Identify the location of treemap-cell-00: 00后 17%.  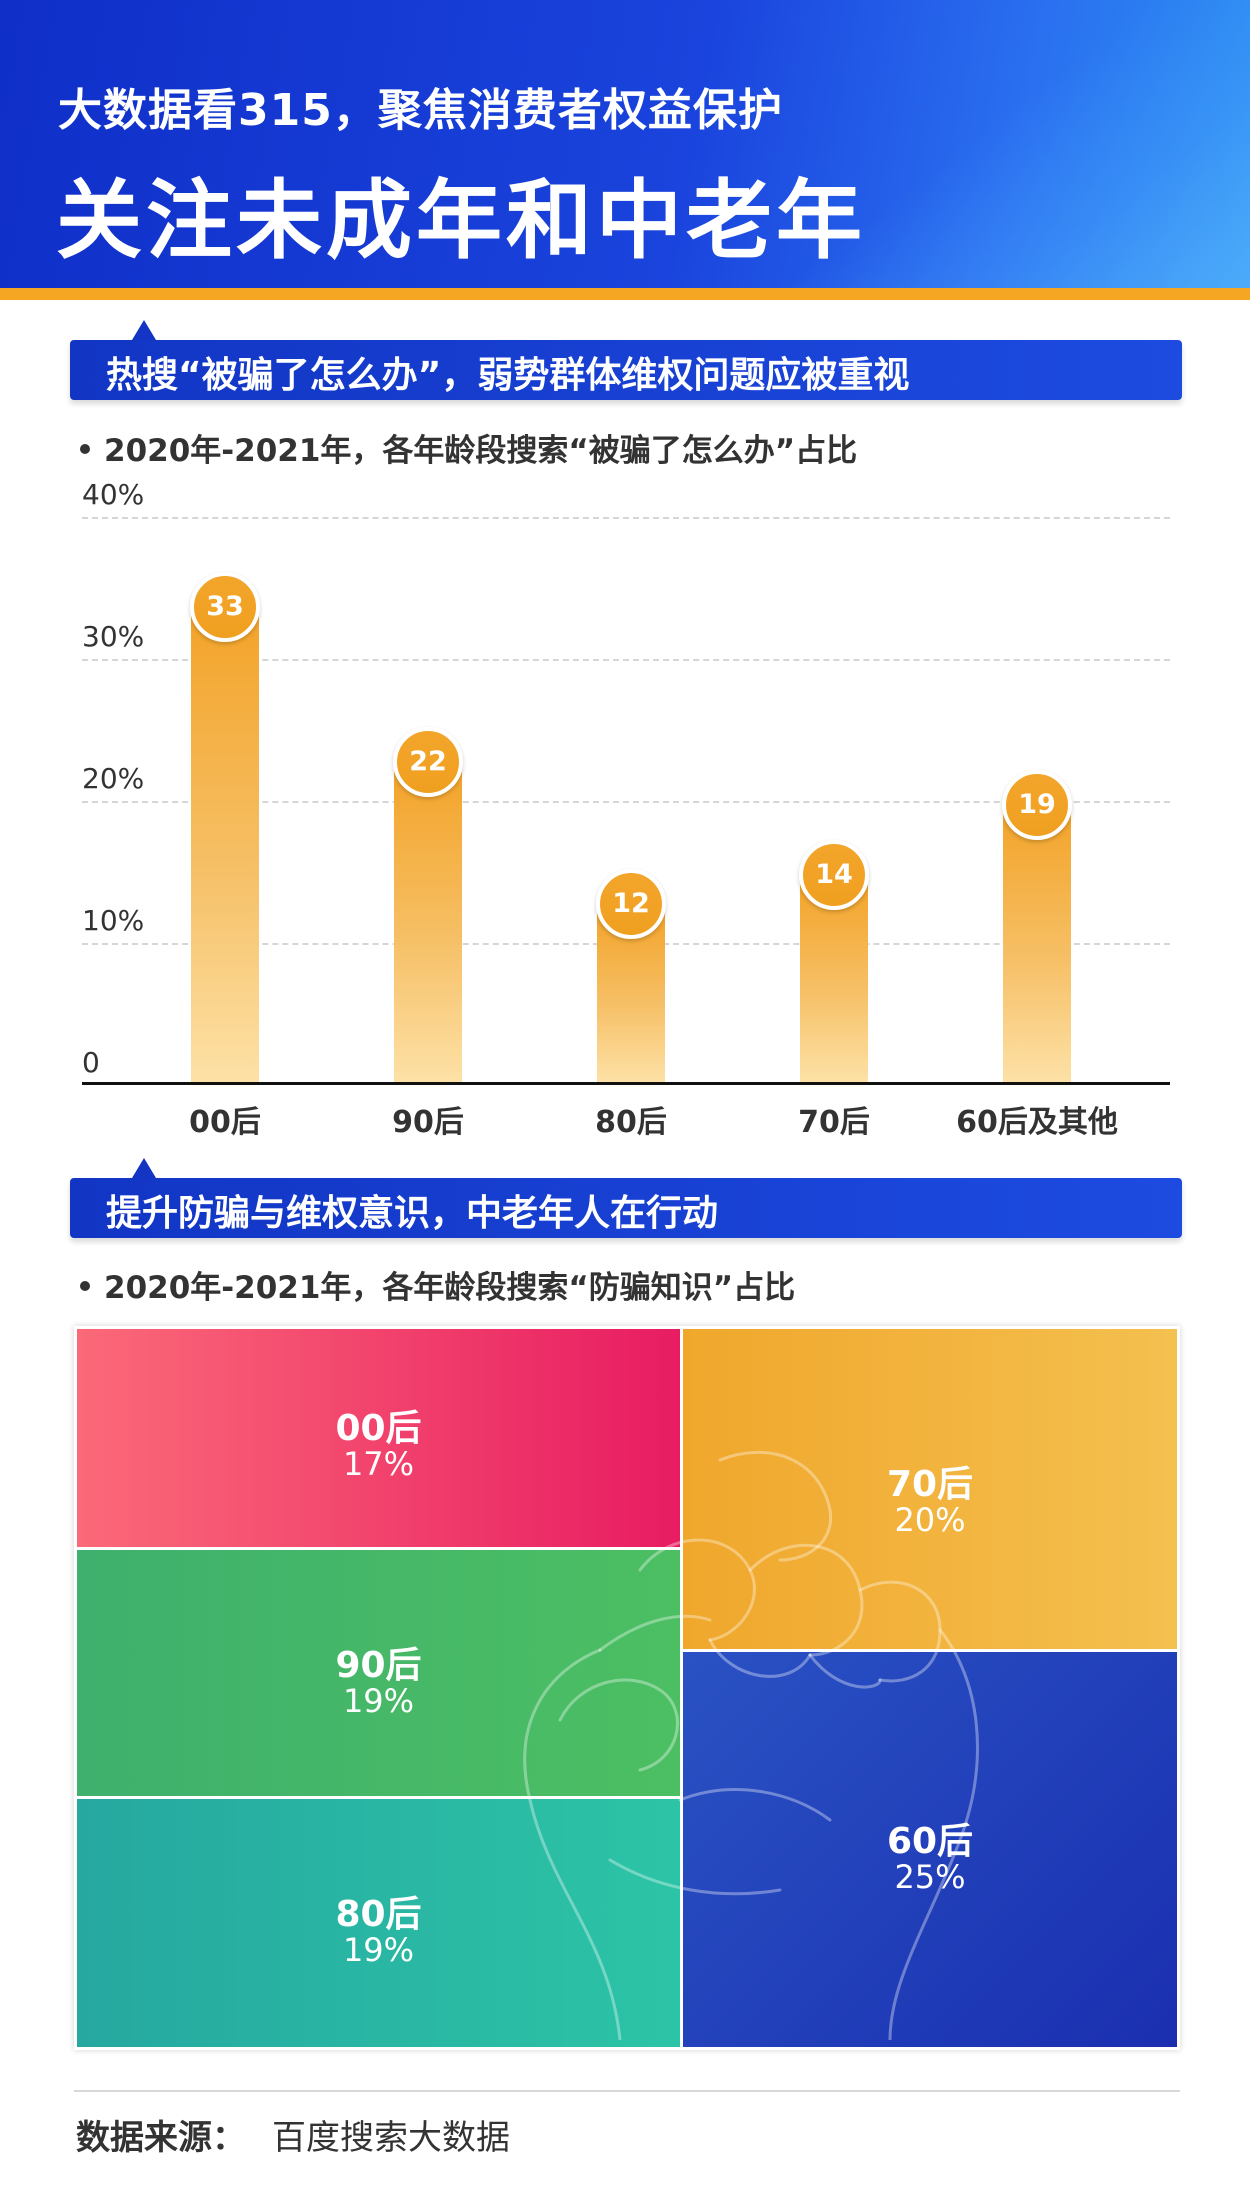
(378, 1438).